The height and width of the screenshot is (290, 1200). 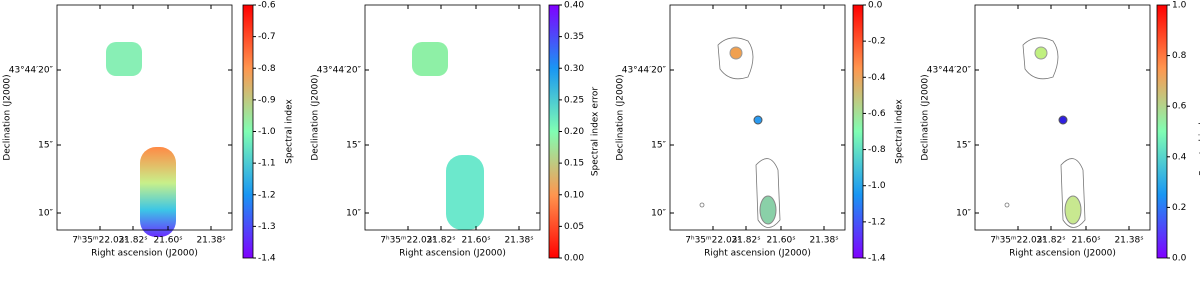 What do you see at coordinates (574, 227) in the screenshot?
I see `colorbar-tick-label: 0.05` at bounding box center [574, 227].